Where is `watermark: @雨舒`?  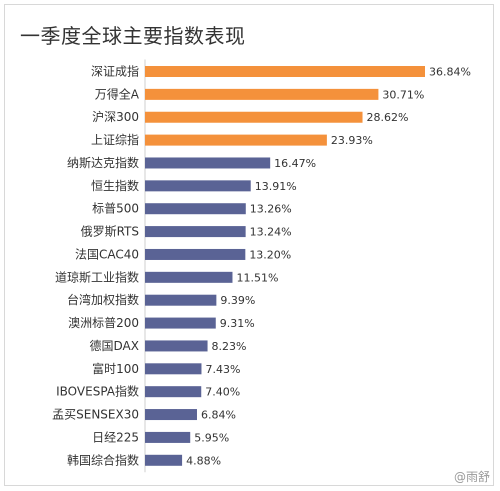
watermark: @雨舒 is located at coordinates (471, 477).